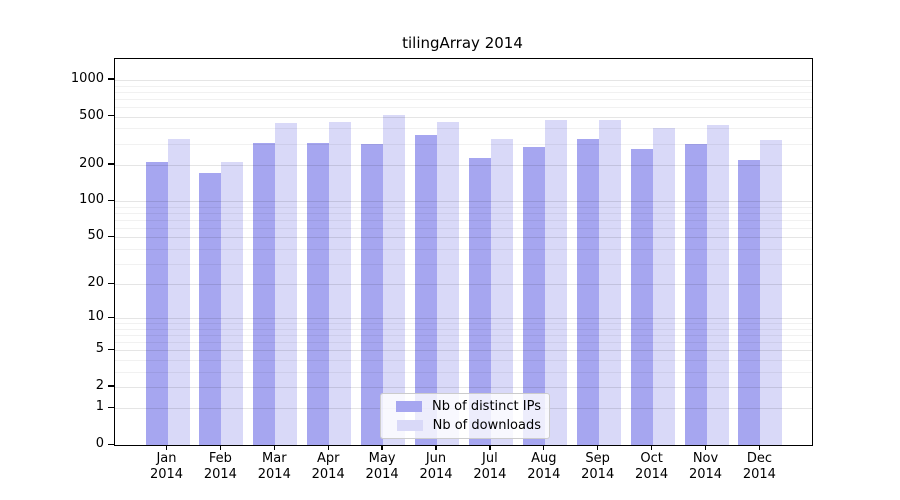  I want to click on bar-nb-of-distinct-ips-sep, so click(587, 292).